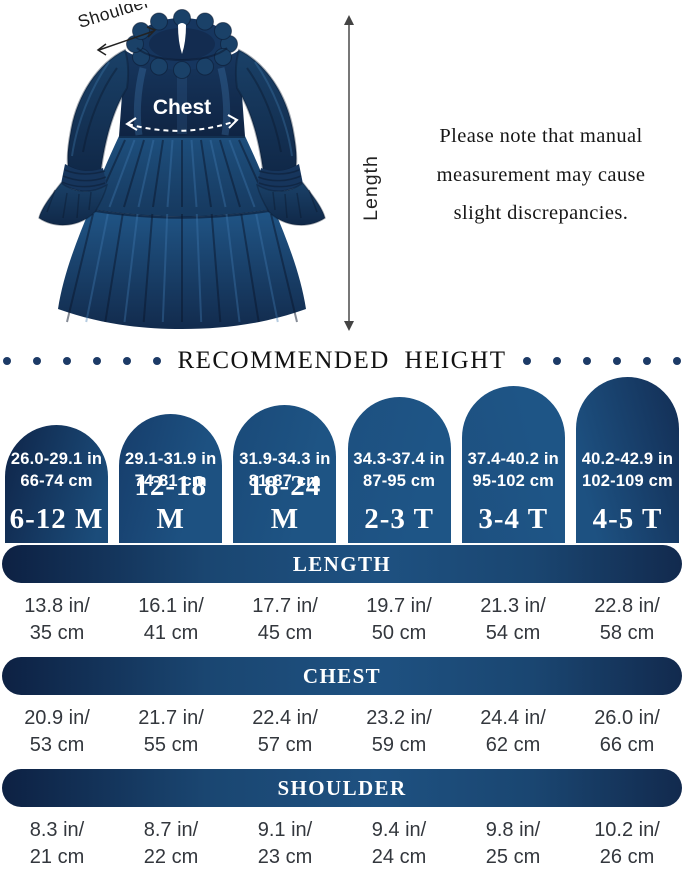 Image resolution: width=684 pixels, height=879 pixels. I want to click on value-cell: 17.7 in/45 cm, so click(285, 619).